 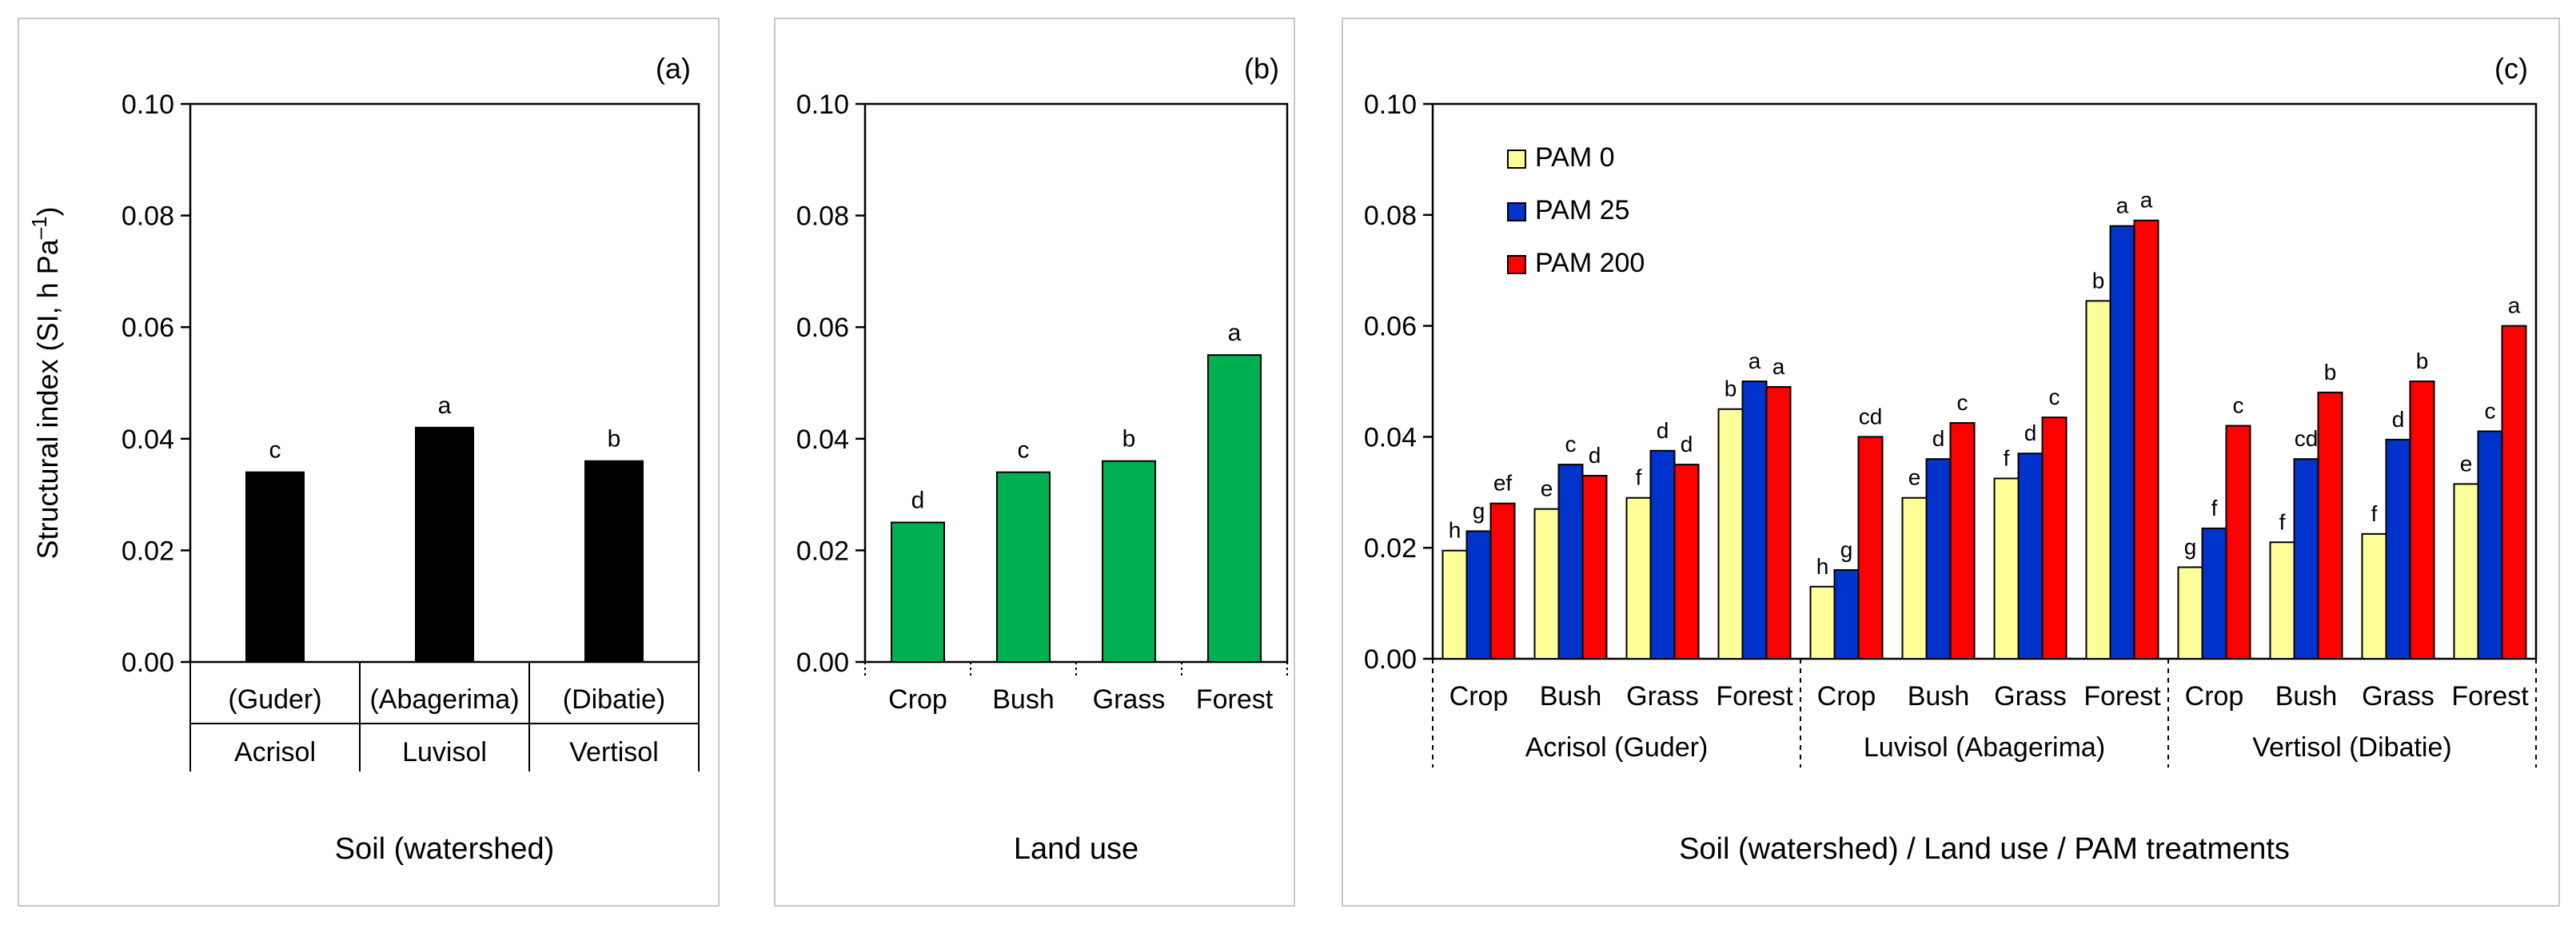 What do you see at coordinates (1984, 747) in the screenshot?
I see `panel-c-group-label: Luvisol (Abagerima)` at bounding box center [1984, 747].